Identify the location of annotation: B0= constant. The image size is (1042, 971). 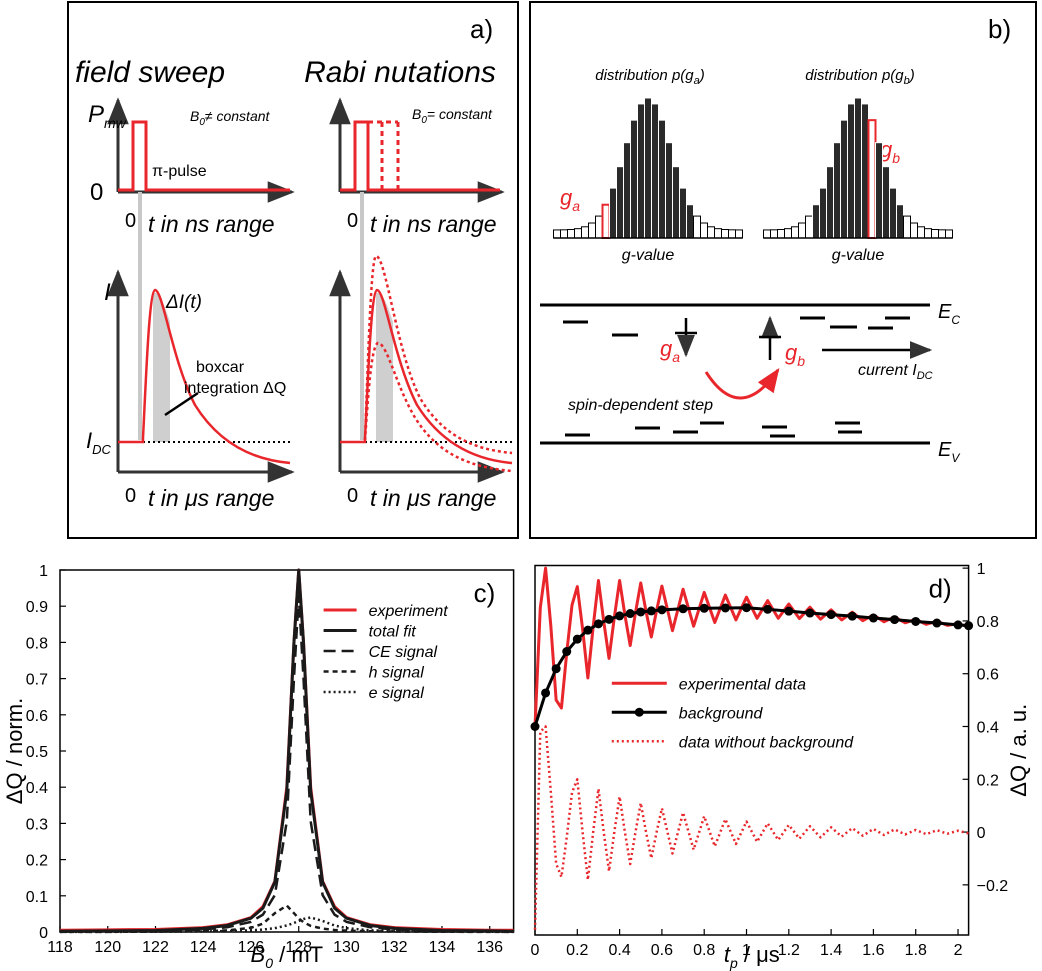
(452, 116).